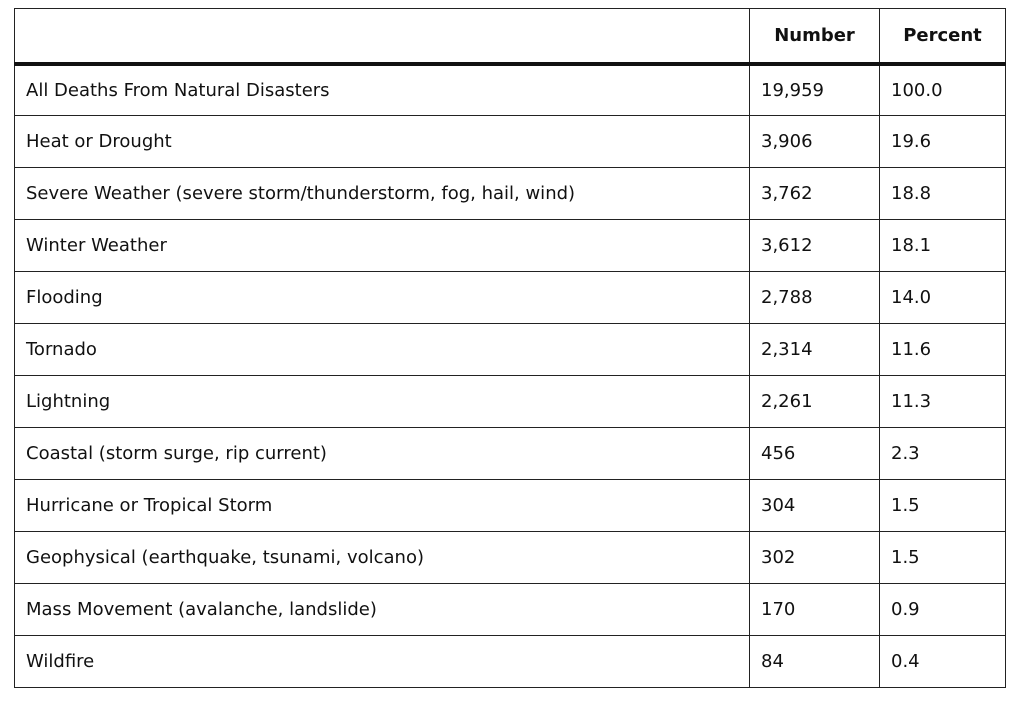 Image resolution: width=1023 pixels, height=724 pixels. I want to click on percent-cell: 18.8, so click(942, 193).